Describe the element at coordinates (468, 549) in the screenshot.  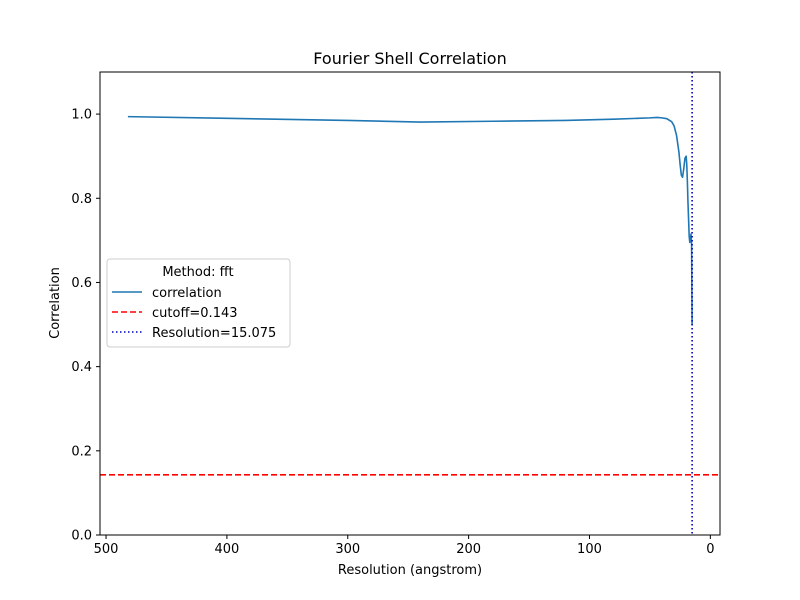
I see `x-tick-label: 200` at that location.